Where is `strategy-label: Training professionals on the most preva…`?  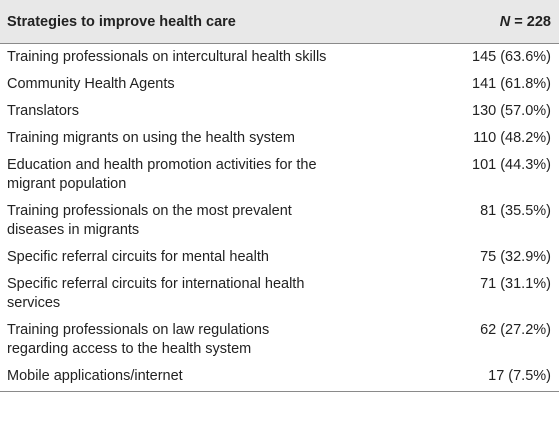 strategy-label: Training professionals on the most preva… is located at coordinates (149, 220).